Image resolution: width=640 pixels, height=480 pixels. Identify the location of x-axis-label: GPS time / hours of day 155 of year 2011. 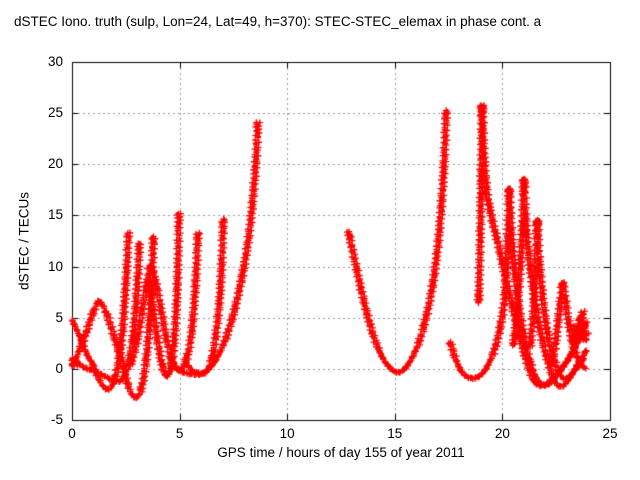
(341, 452).